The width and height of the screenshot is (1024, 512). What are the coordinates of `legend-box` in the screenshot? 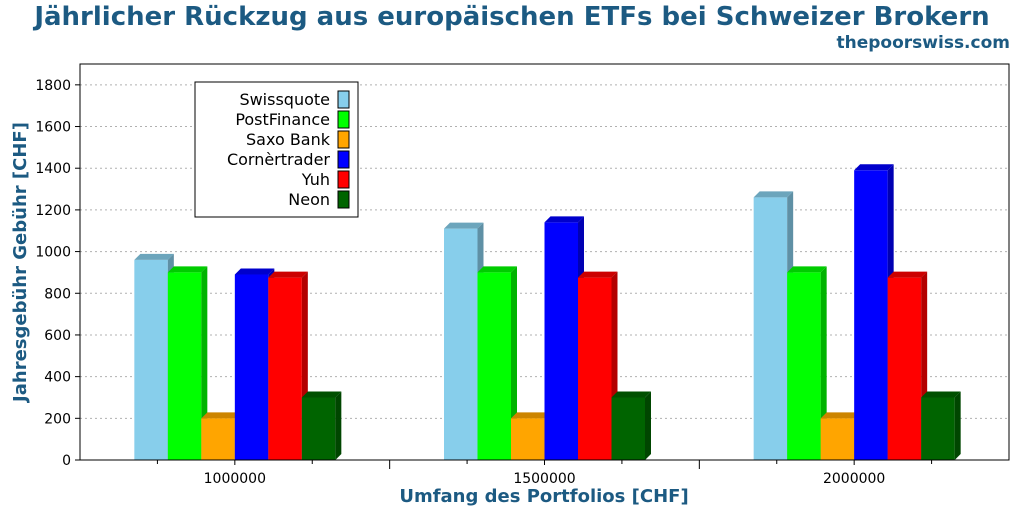 It's located at (276, 149).